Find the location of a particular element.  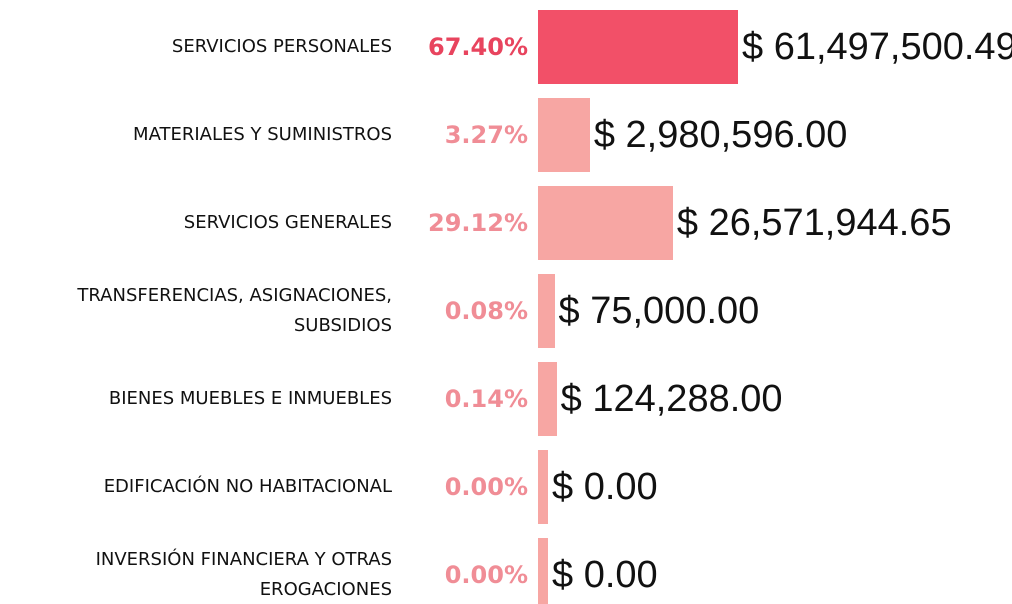

value-label: $ 124,288.00 is located at coordinates (671, 398).